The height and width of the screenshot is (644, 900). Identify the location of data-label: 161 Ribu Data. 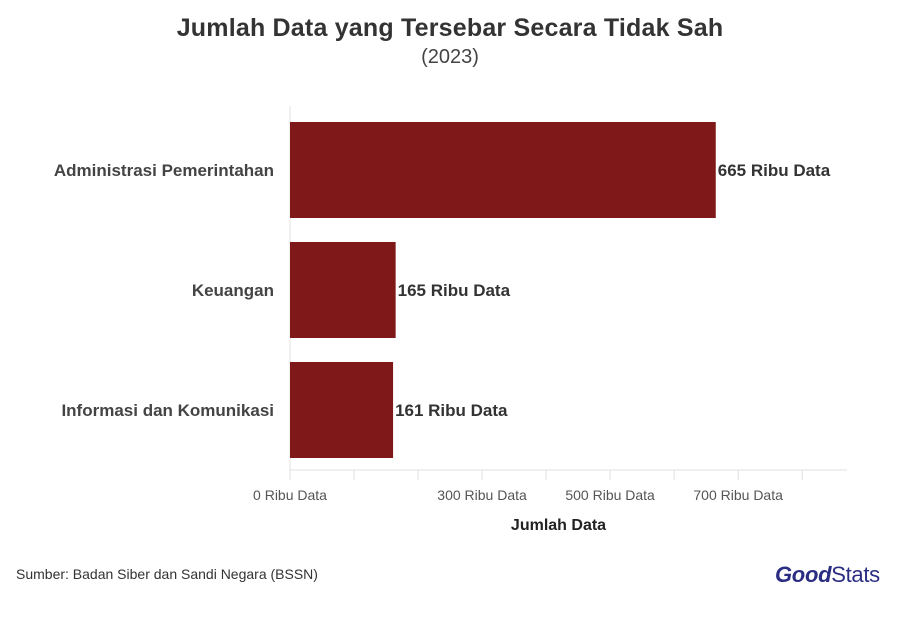
(451, 410).